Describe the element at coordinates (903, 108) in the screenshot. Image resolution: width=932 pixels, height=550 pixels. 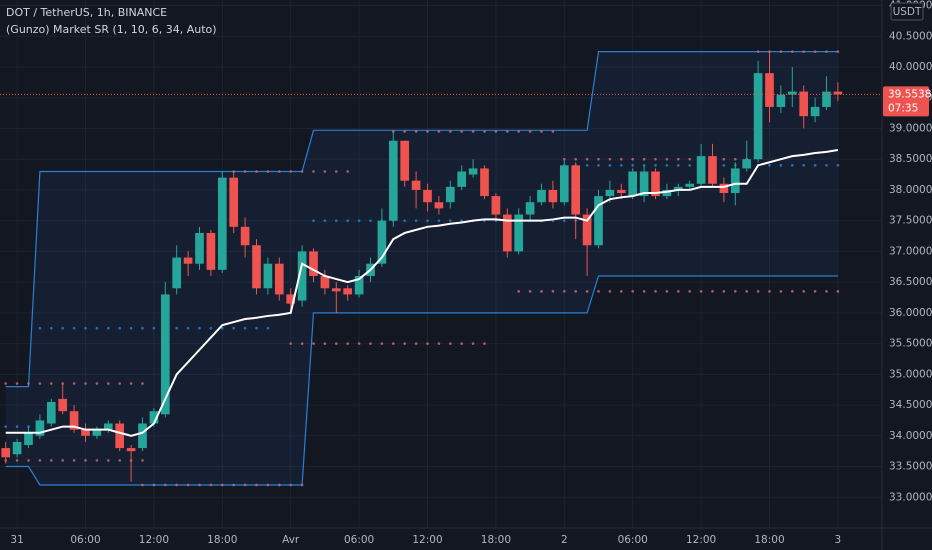
I see `countdown: 07:35` at that location.